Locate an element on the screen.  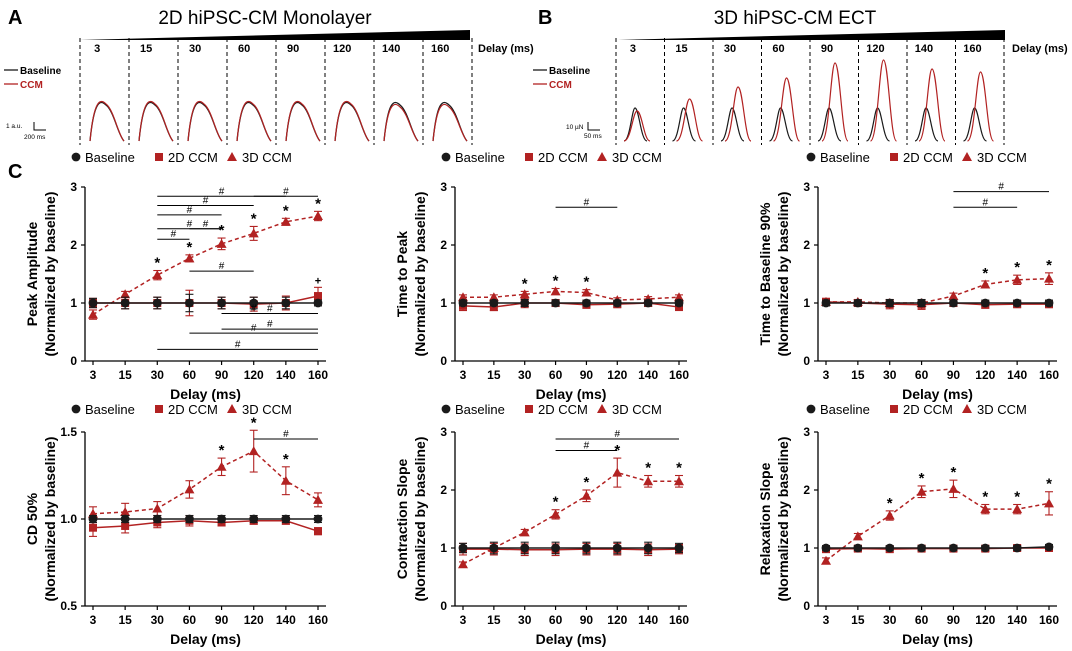
delay-label: 60 is located at coordinates (244, 49).